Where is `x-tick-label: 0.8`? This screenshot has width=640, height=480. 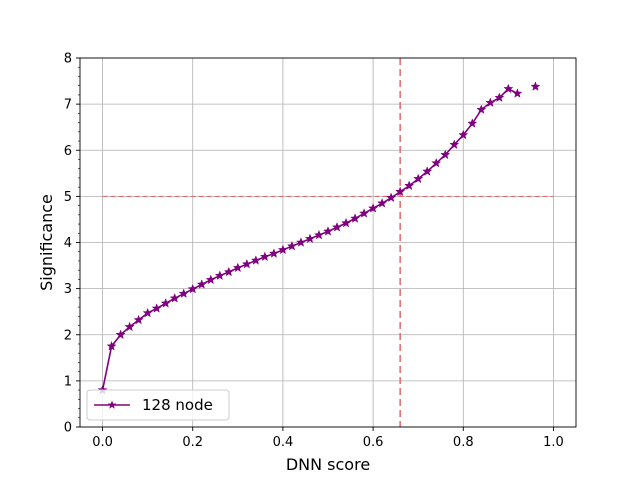
x-tick-label: 0.8 is located at coordinates (463, 442).